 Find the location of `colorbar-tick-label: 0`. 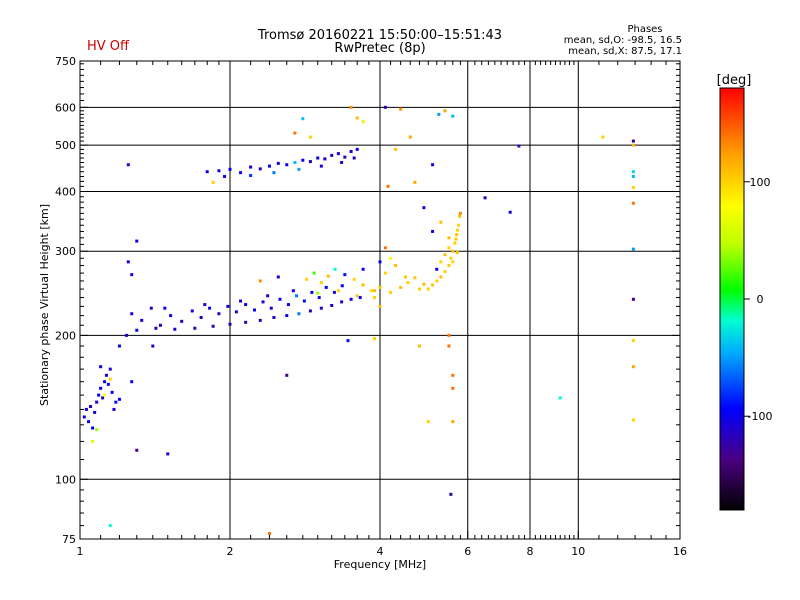

colorbar-tick-label: 0 is located at coordinates (760, 299).